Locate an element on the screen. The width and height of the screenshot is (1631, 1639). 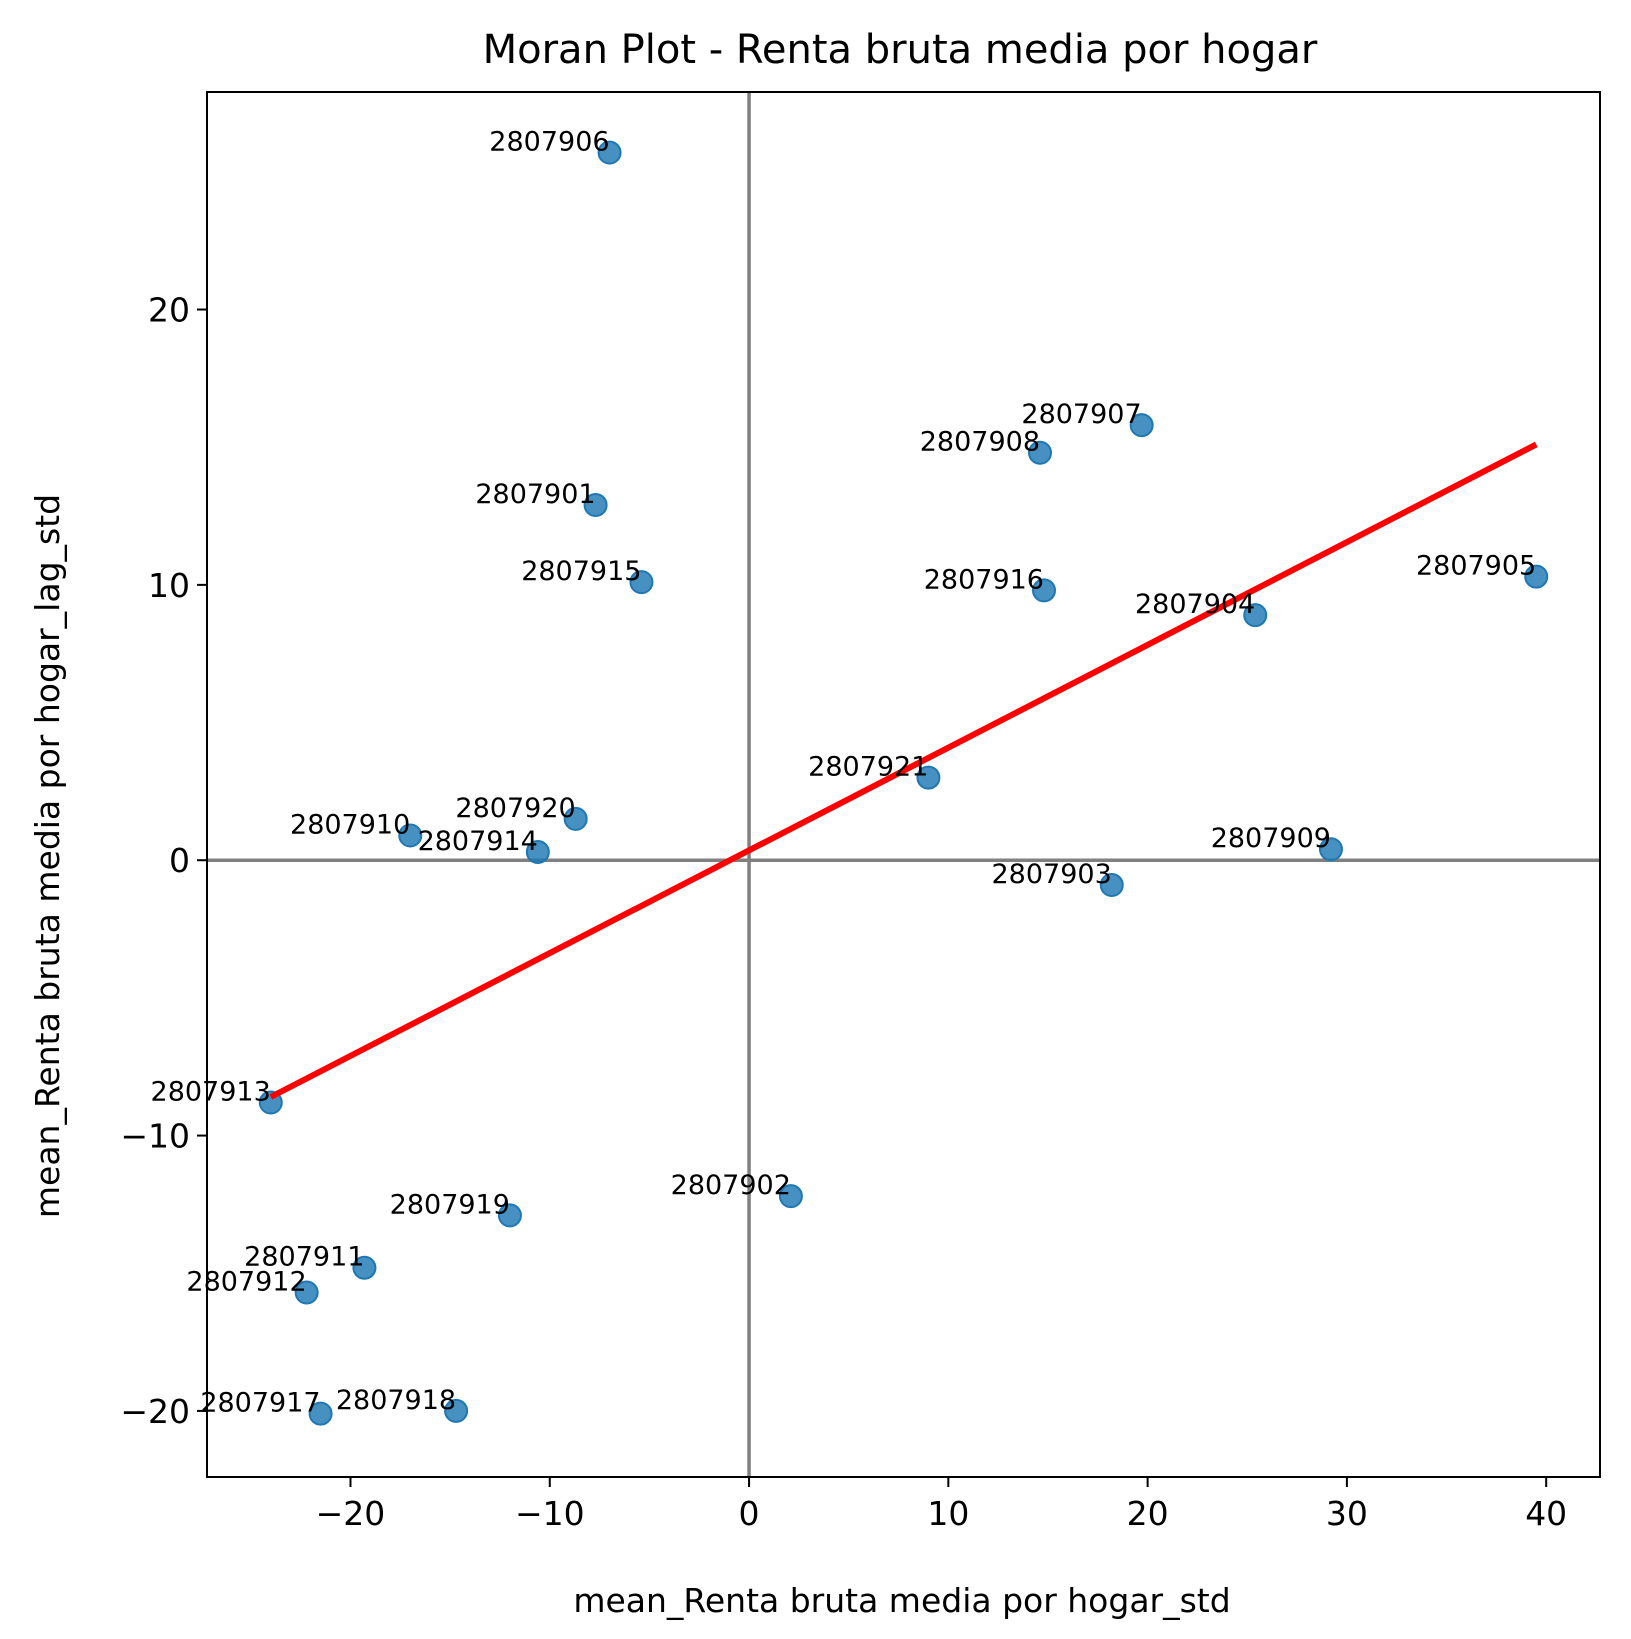
point-label: 2807913 is located at coordinates (211, 1092).